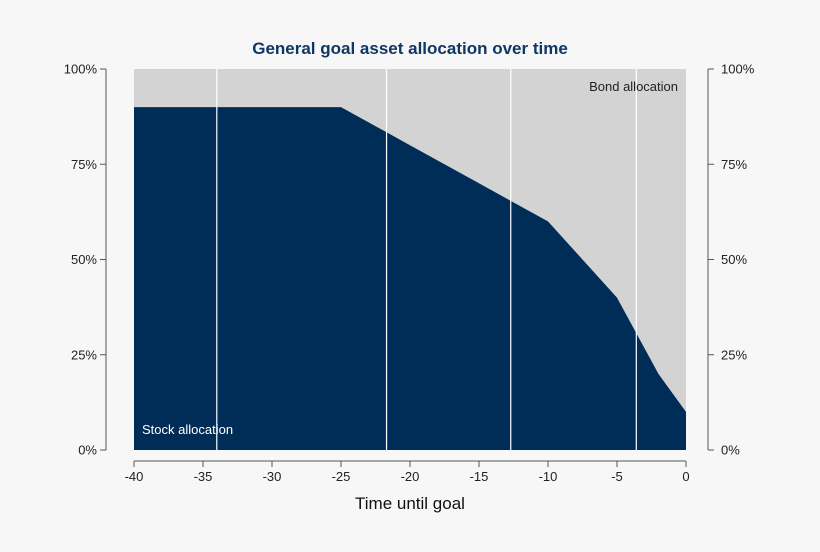 This screenshot has width=820, height=552. What do you see at coordinates (479, 476) in the screenshot?
I see `x-tick-label: -15` at bounding box center [479, 476].